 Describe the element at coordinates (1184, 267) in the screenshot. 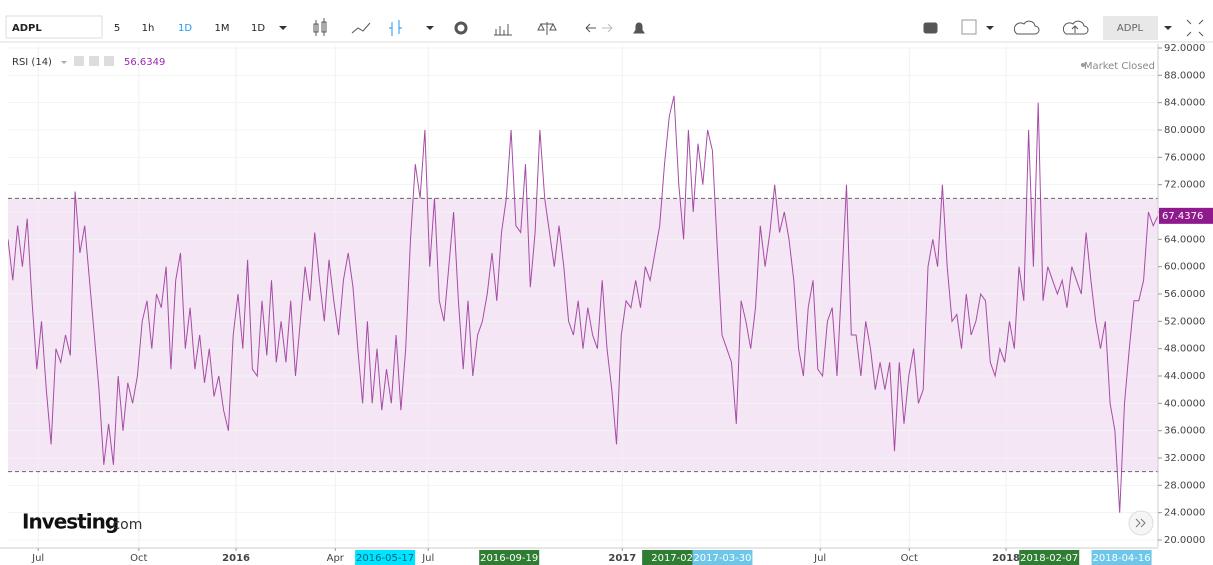

I see `y-tick-label: 60.0000` at that location.